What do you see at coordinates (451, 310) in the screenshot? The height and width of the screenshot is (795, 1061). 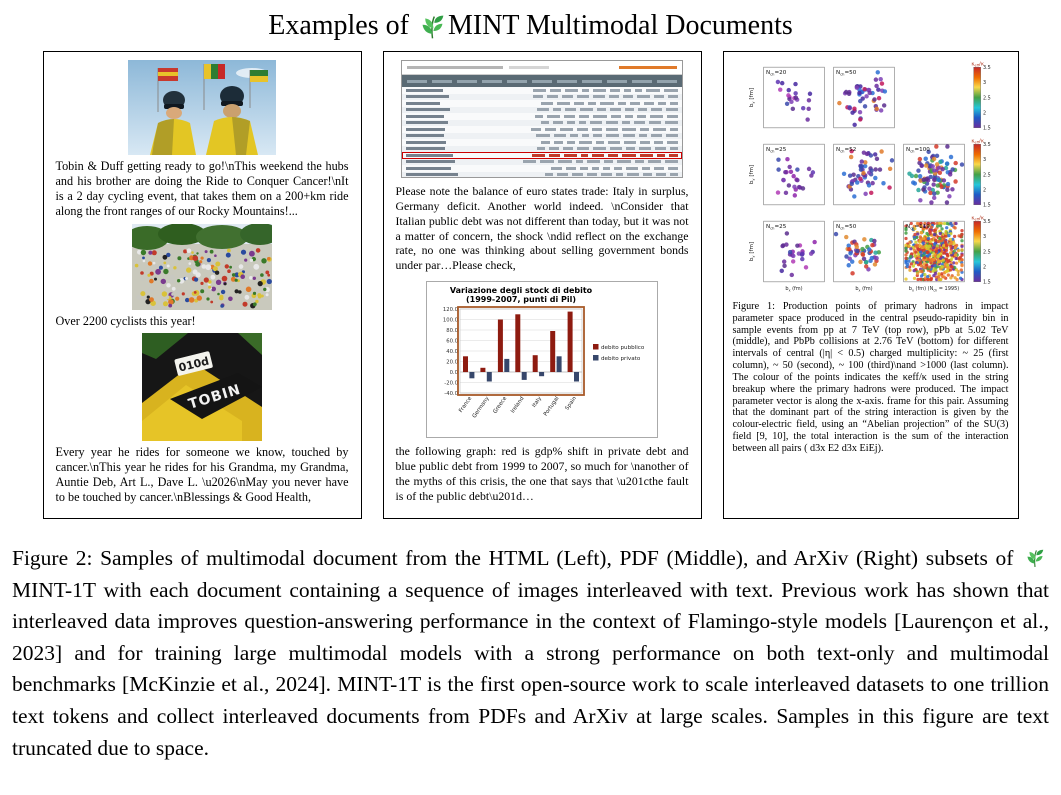 I see `svg-text: 120.0` at bounding box center [451, 310].